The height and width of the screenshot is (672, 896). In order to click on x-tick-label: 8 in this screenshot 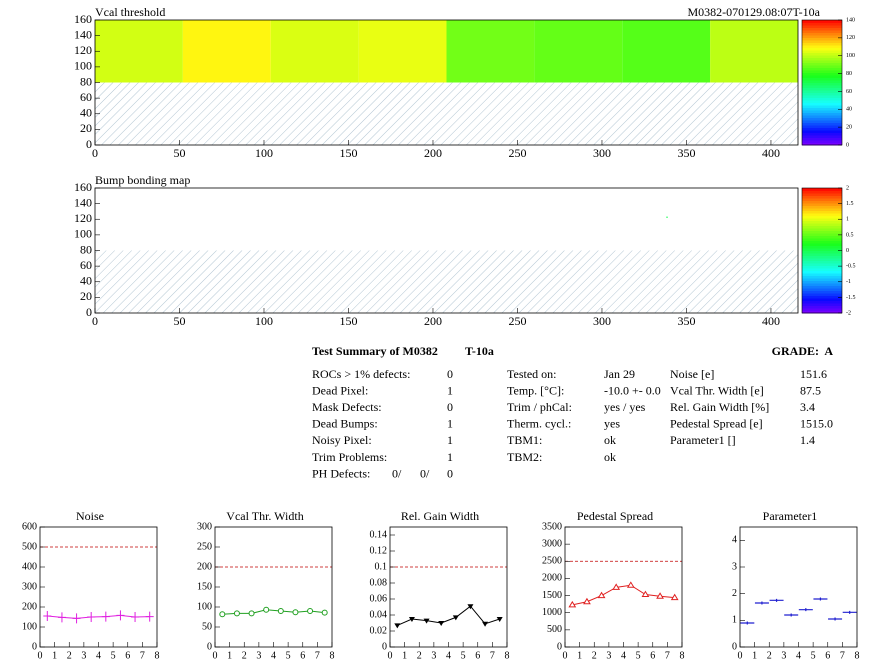, I will do `click(857, 655)`.